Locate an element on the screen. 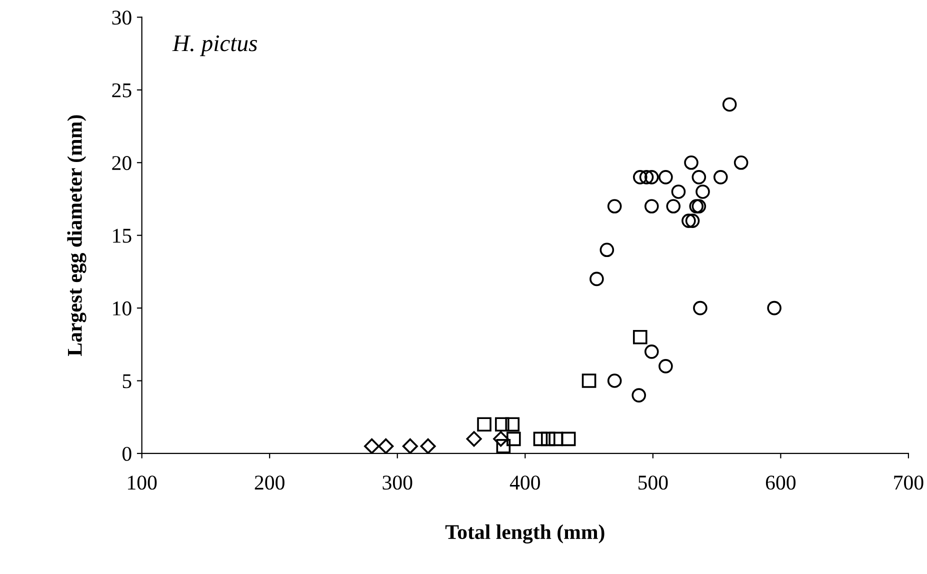 The width and height of the screenshot is (927, 574). y-tick-label: 0 is located at coordinates (127, 453).